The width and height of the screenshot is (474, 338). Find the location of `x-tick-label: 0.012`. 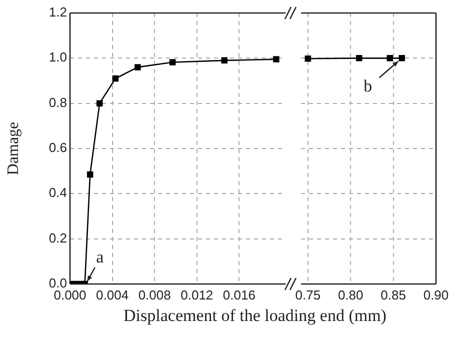

x-tick-label: 0.012 is located at coordinates (197, 294).